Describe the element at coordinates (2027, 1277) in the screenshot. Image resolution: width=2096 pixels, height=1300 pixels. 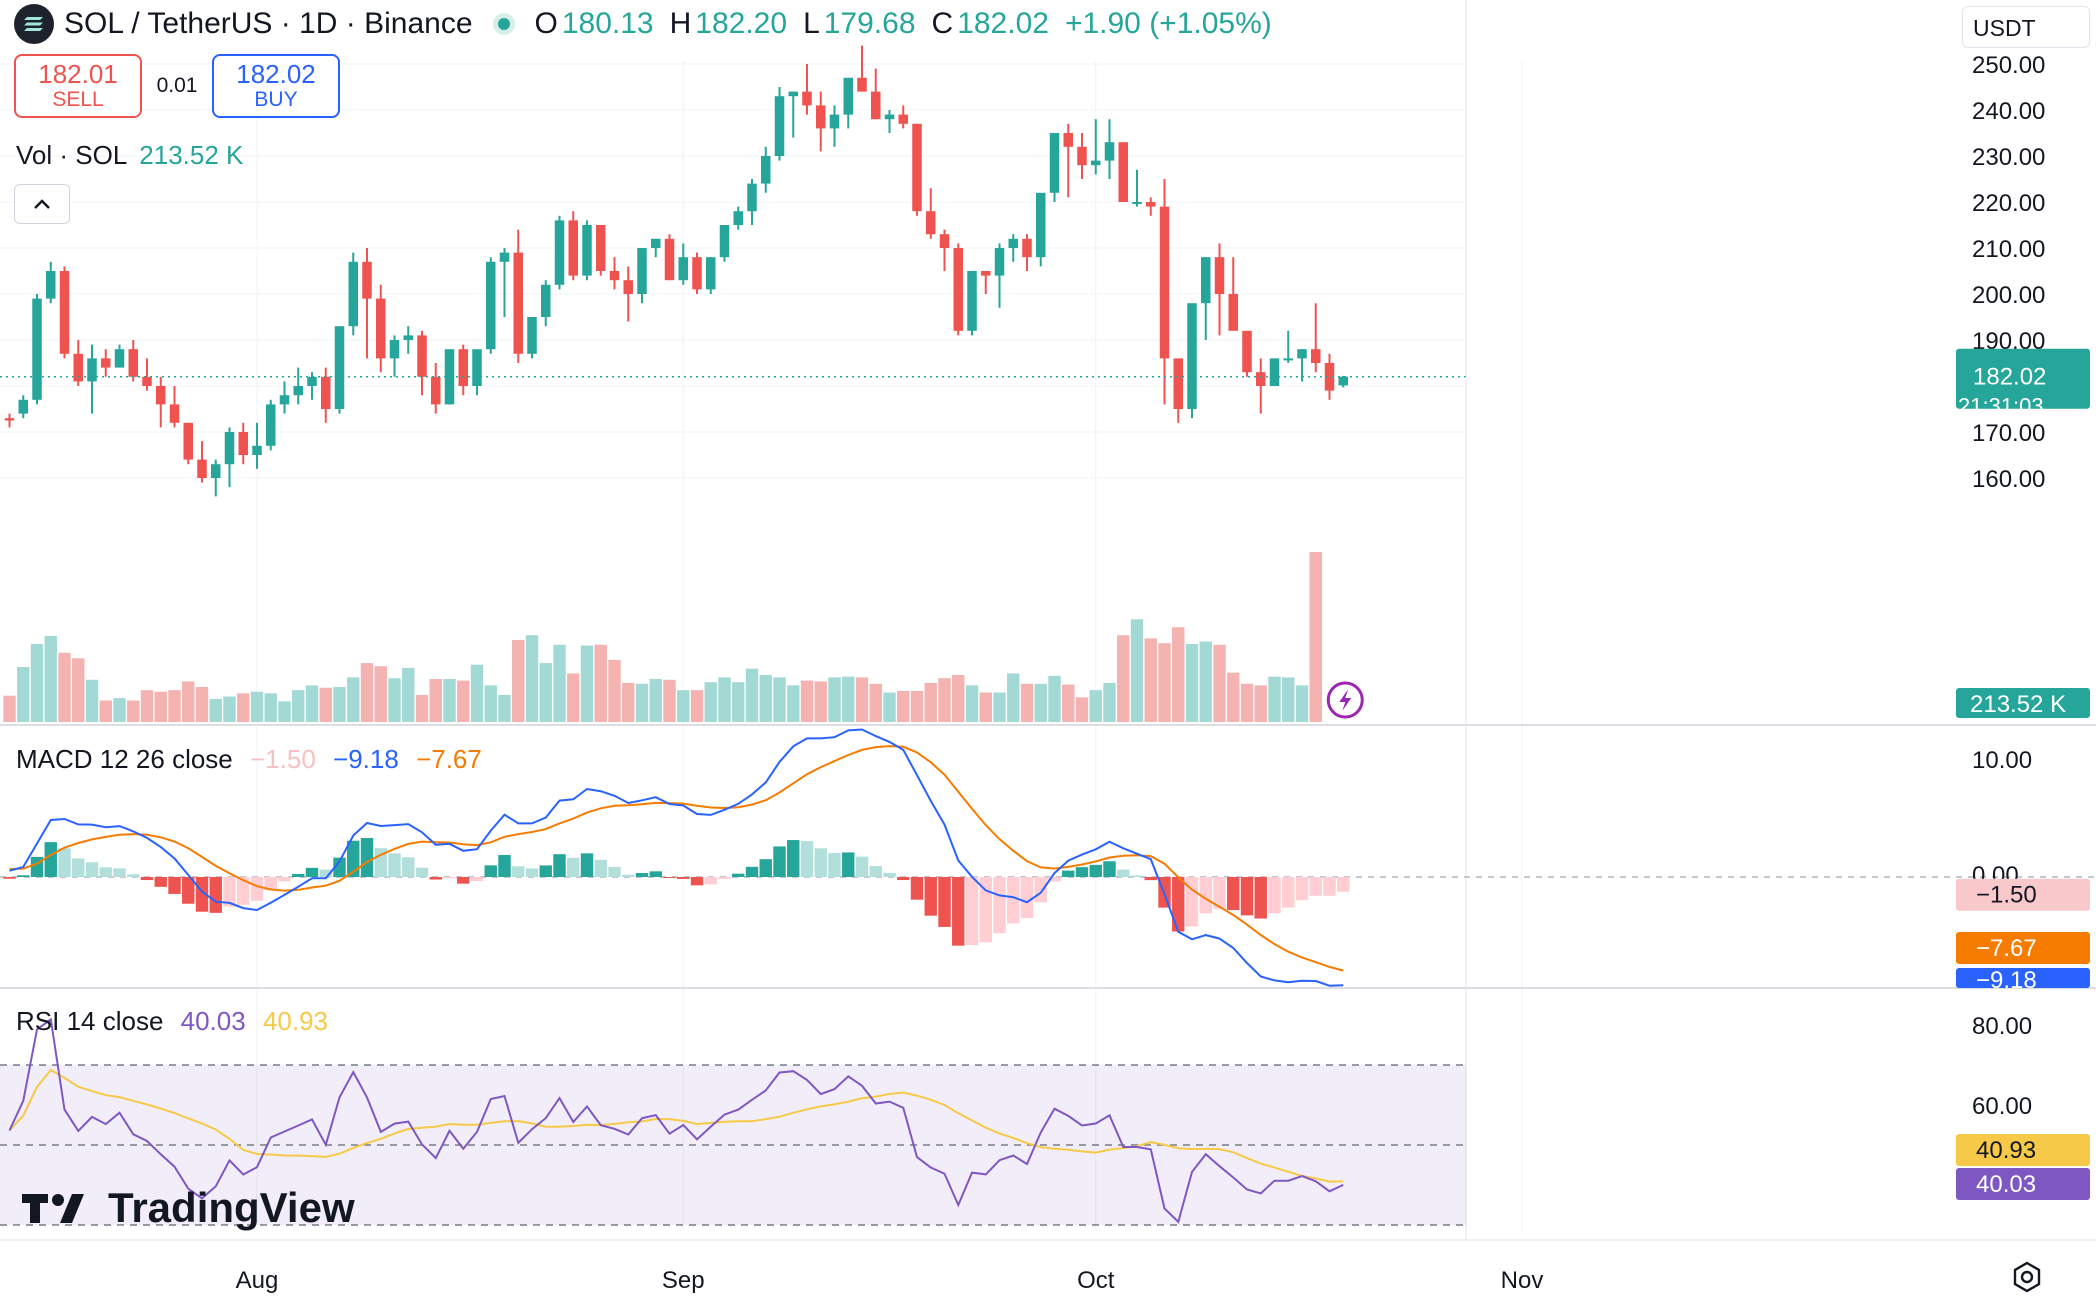
I see `chart-settings-icon` at that location.